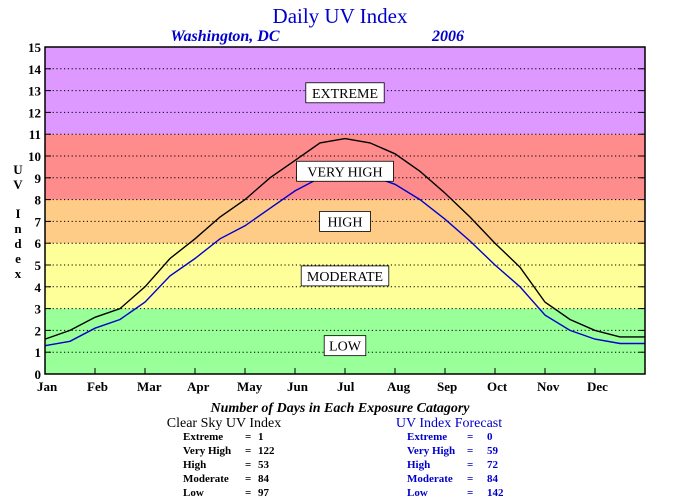 Image resolution: width=680 pixels, height=500 pixels. I want to click on y-tick-label: 0, so click(38, 374).